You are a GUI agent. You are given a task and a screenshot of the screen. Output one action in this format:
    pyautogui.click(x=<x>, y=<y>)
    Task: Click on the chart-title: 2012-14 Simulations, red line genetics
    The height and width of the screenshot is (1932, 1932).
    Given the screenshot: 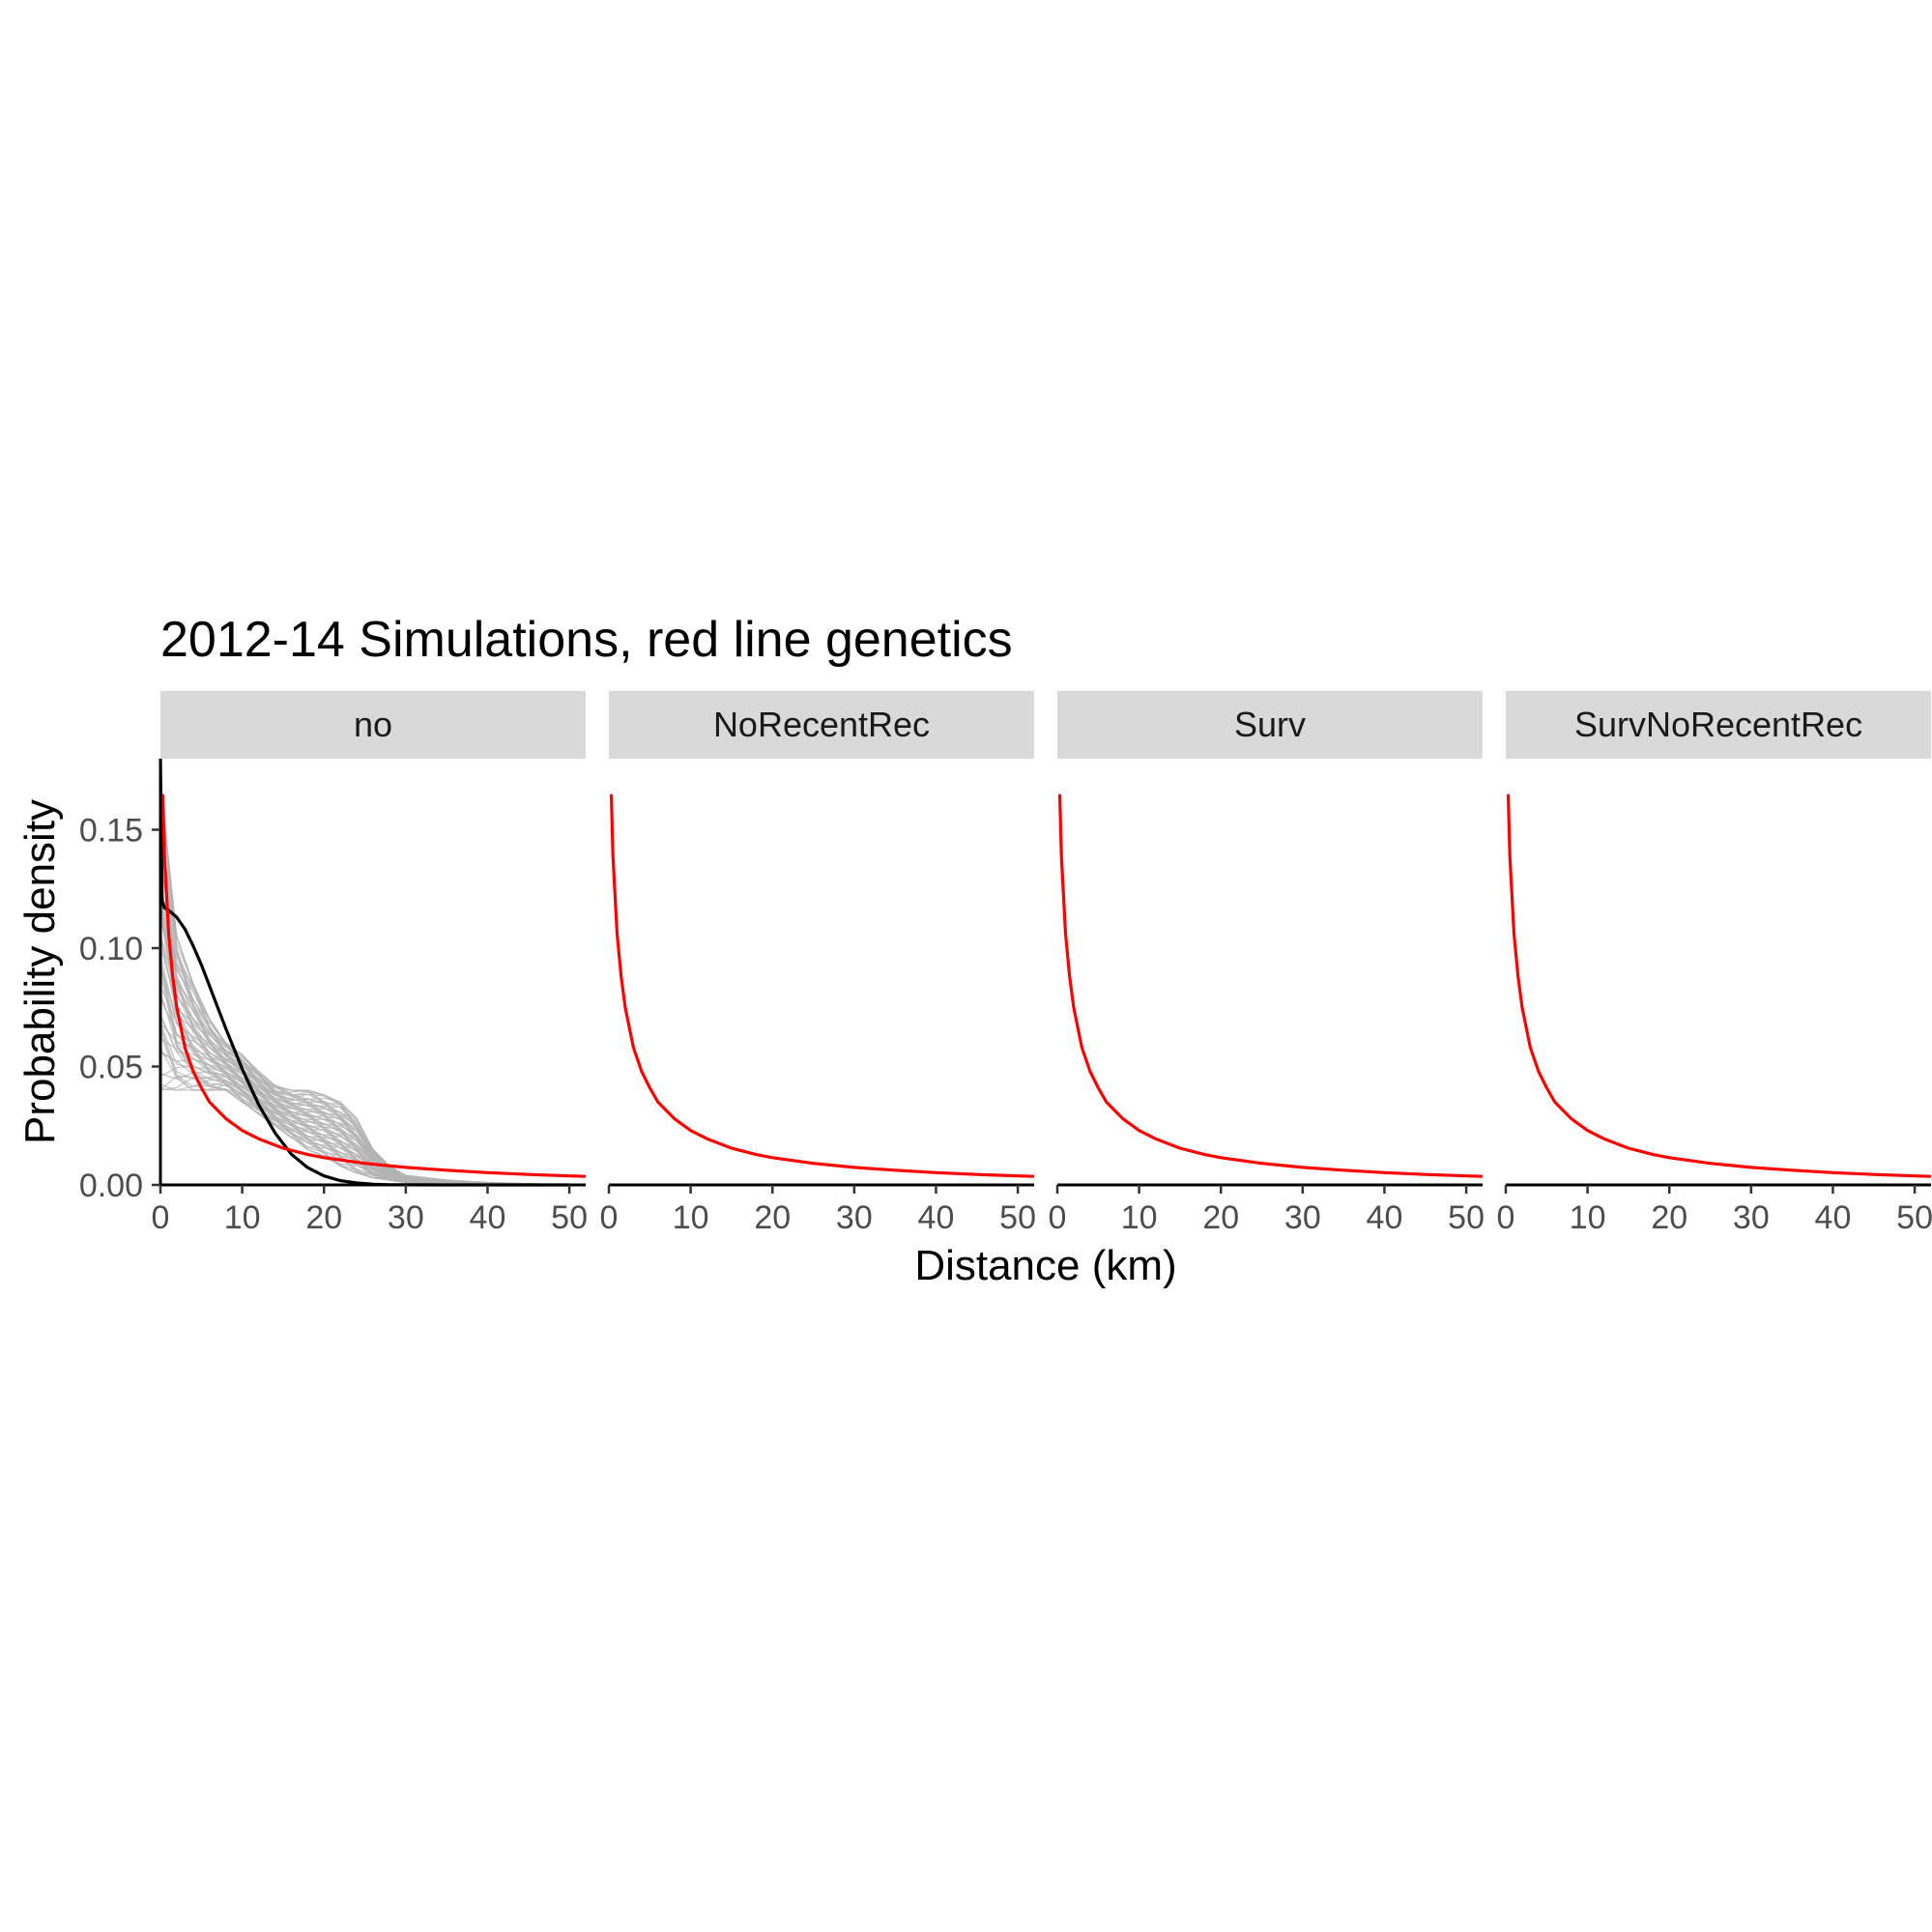 What is the action you would take?
    pyautogui.click(x=586, y=640)
    